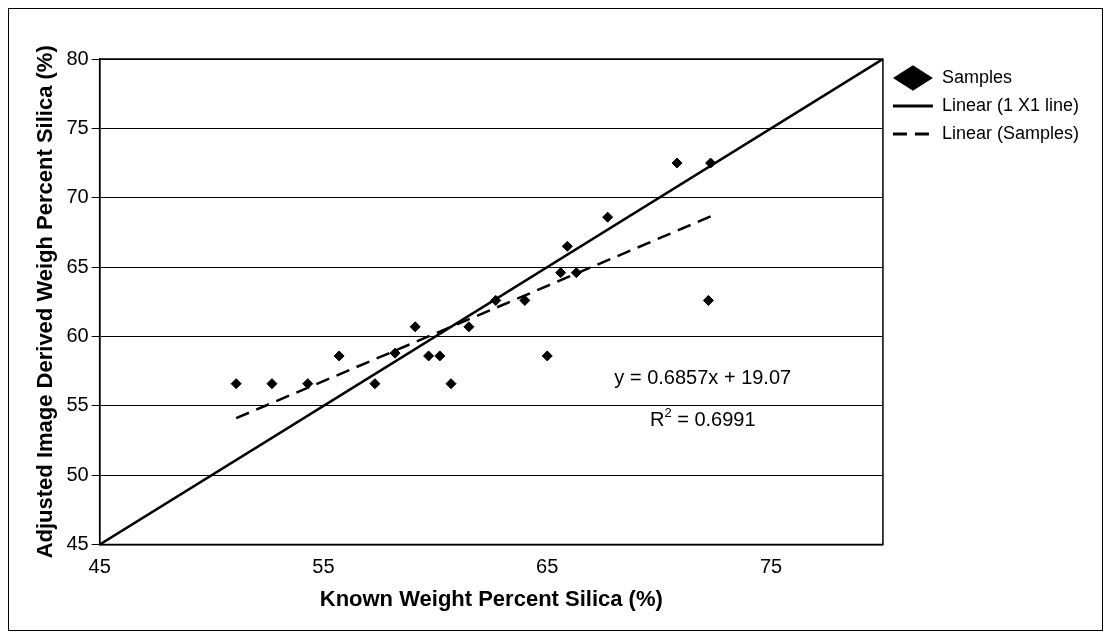 This screenshot has height=641, width=1113. Describe the element at coordinates (77, 543) in the screenshot. I see `y-tick-label: 45` at that location.